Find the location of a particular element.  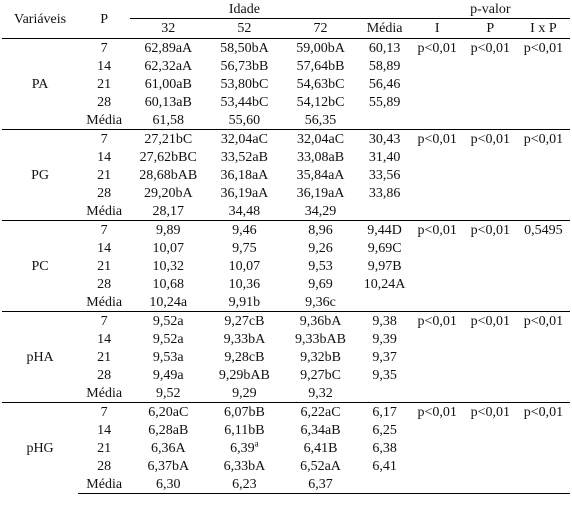

media-cell: 55,89 is located at coordinates (384, 102).